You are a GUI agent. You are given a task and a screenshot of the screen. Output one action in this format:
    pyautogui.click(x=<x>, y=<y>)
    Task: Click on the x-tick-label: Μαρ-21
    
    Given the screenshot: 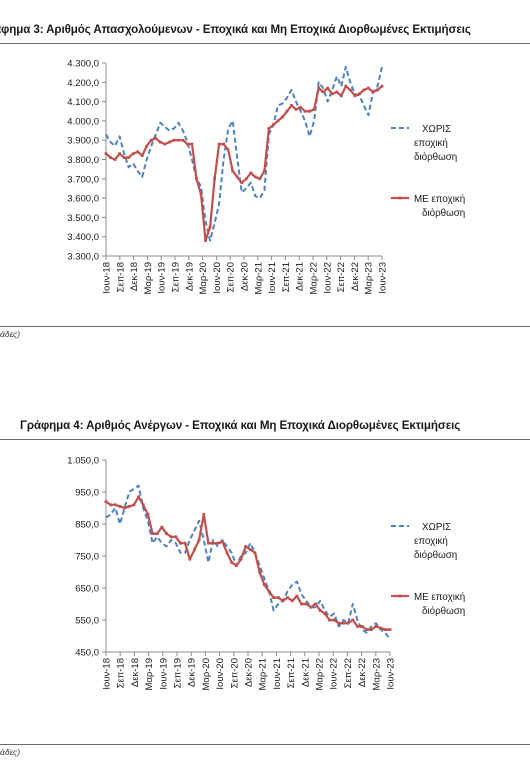 What is the action you would take?
    pyautogui.click(x=263, y=674)
    